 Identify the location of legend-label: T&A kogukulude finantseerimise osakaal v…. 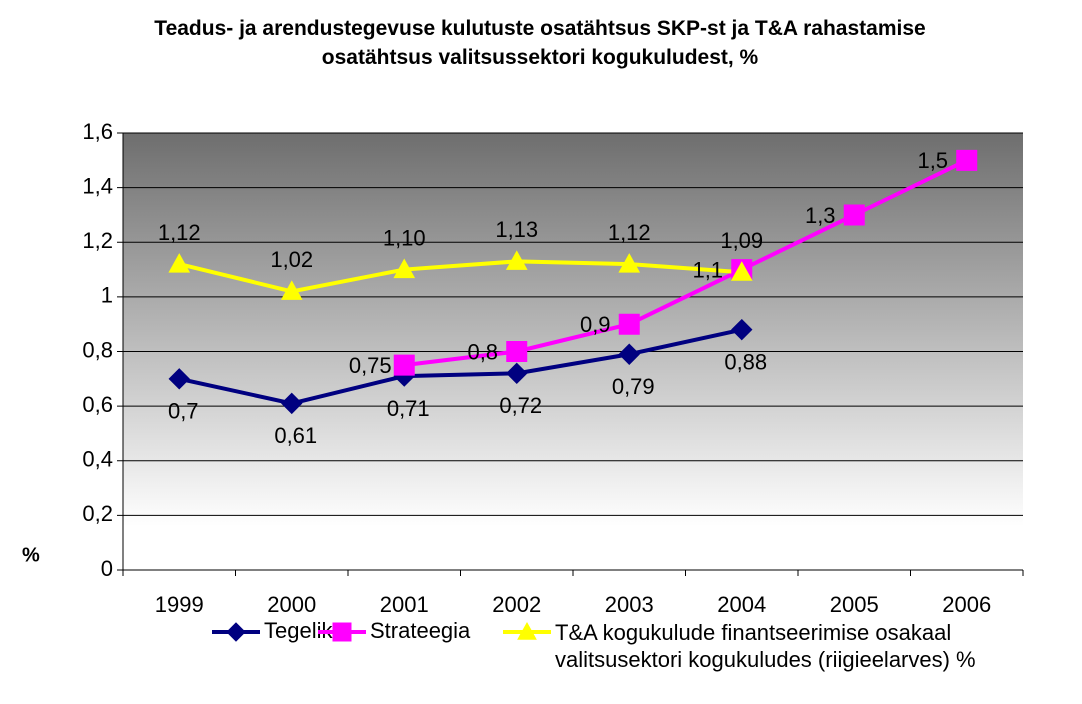
(765, 646).